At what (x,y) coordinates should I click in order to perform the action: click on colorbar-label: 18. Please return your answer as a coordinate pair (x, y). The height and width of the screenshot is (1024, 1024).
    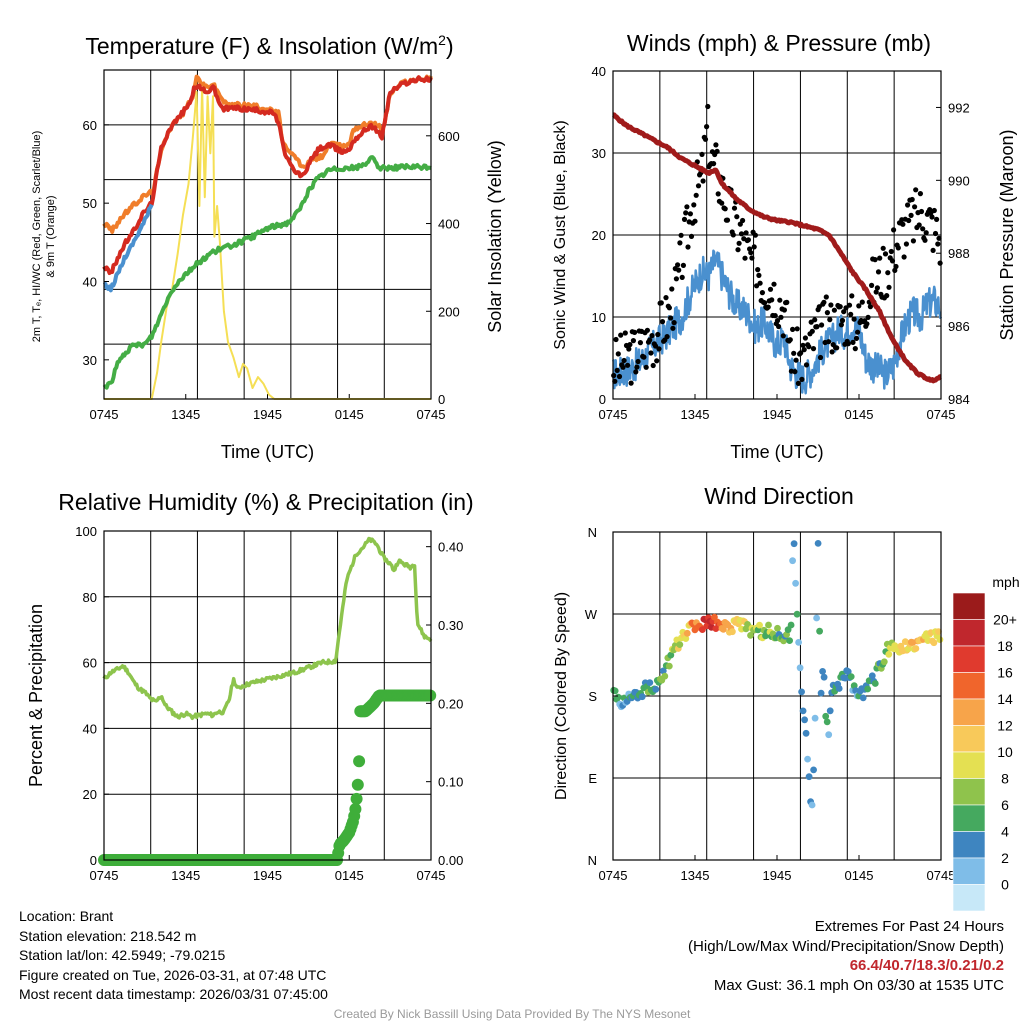
    Looking at the image, I should click on (1005, 646).